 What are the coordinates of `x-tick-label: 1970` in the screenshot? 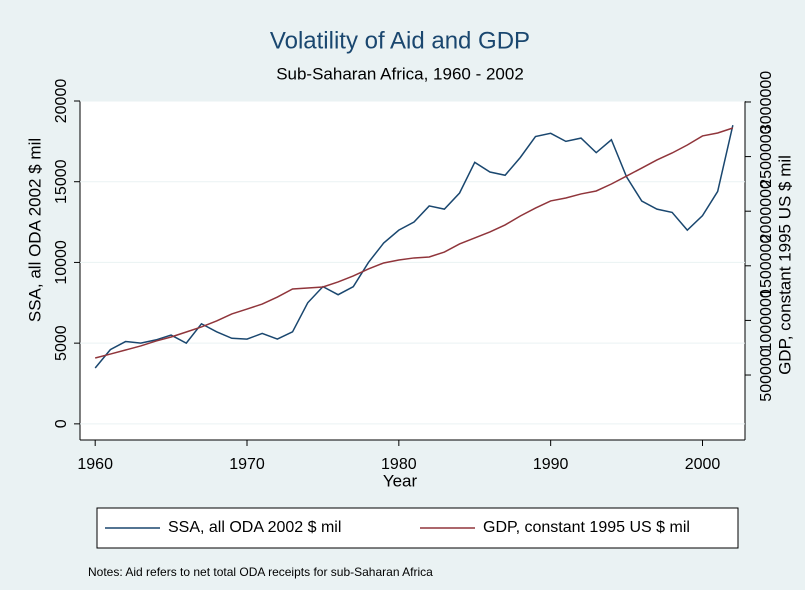 It's located at (247, 464).